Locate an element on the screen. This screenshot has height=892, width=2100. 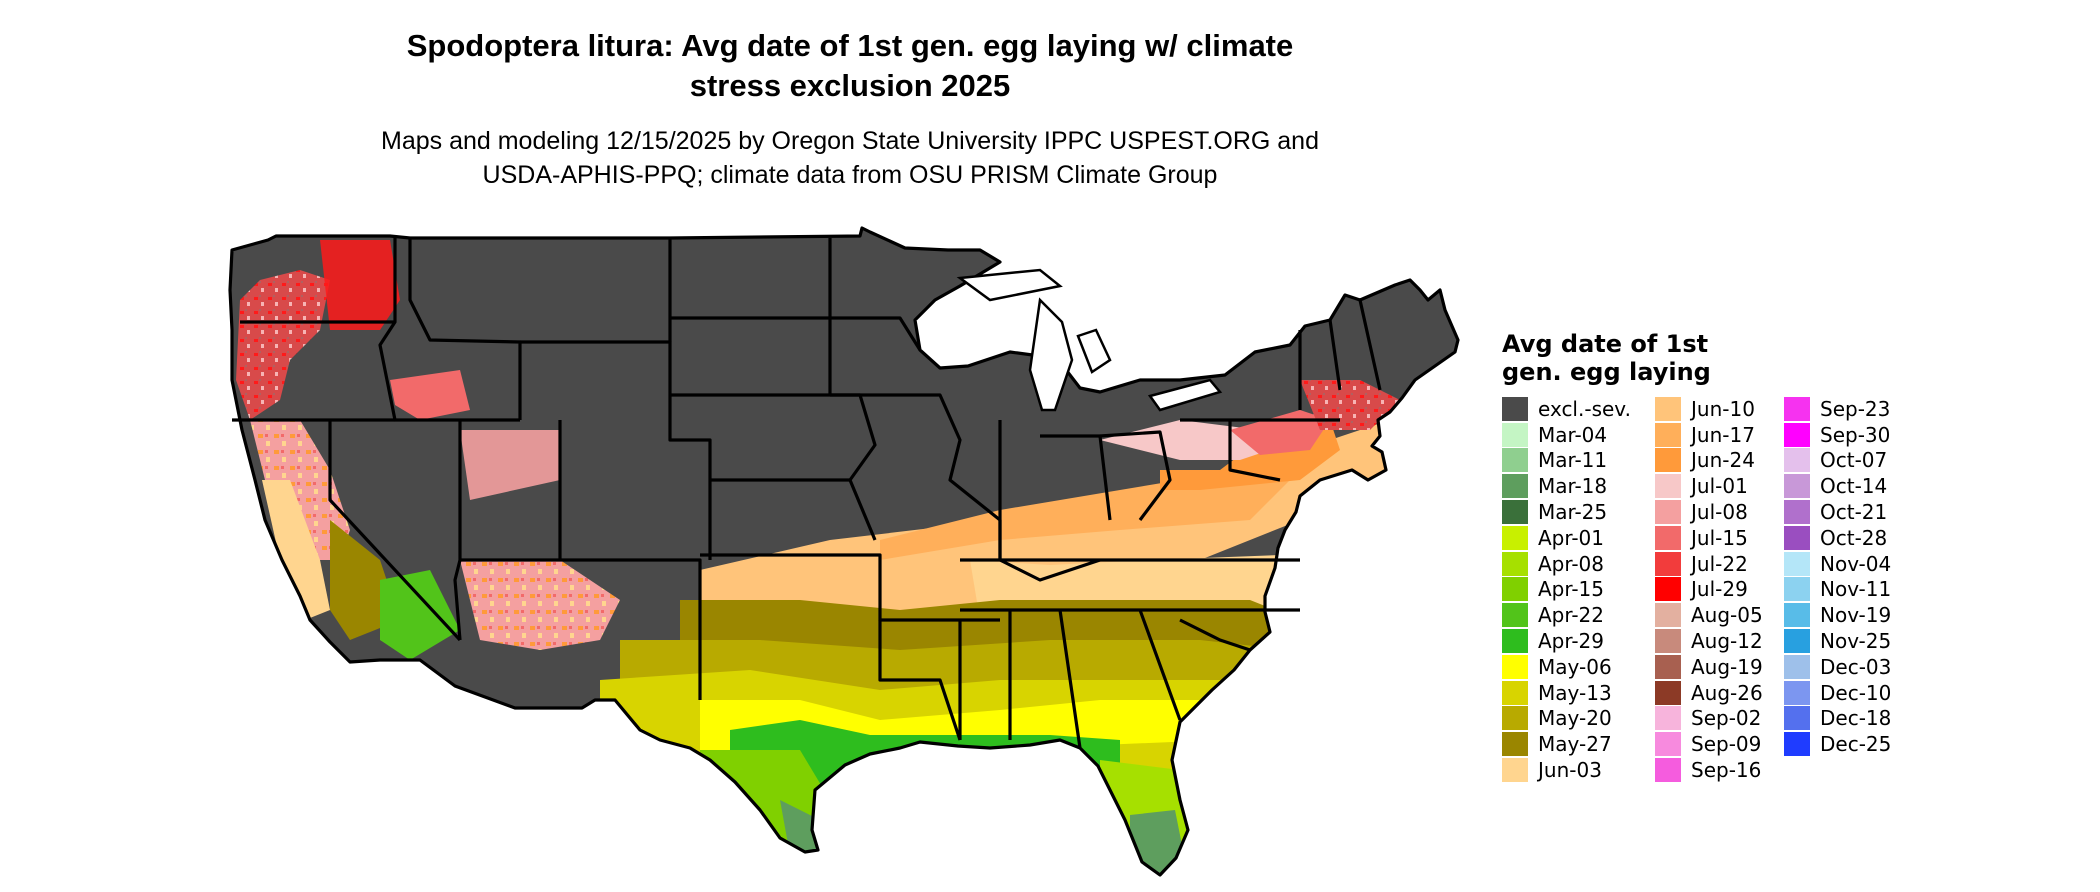
legend-item: Apr-29 is located at coordinates (1566, 641).